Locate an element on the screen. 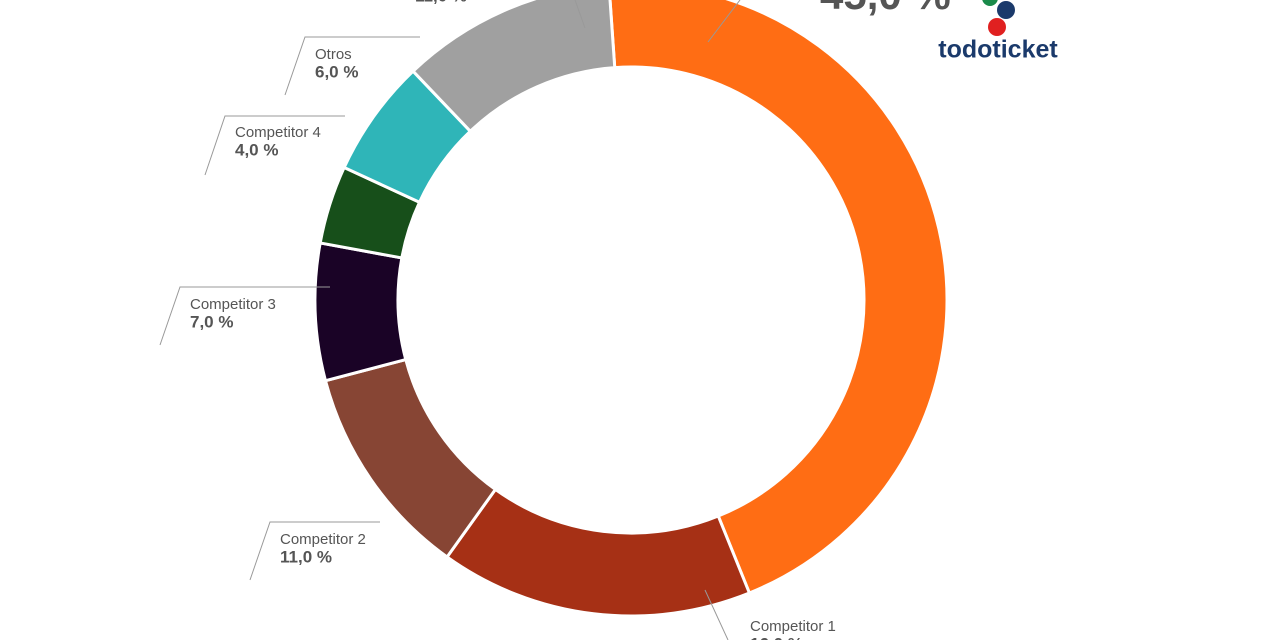 This screenshot has width=1280, height=640. logo-text: todoticket is located at coordinates (998, 50).